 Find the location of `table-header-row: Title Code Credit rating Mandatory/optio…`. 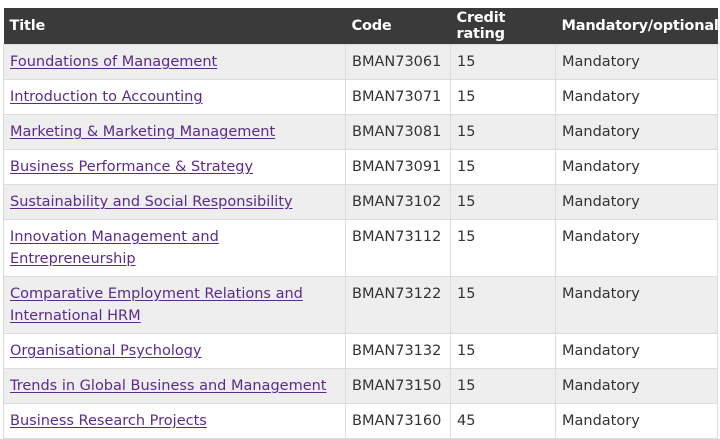

table-header-row: Title Code Credit rating Mandatory/optio… is located at coordinates (361, 26).